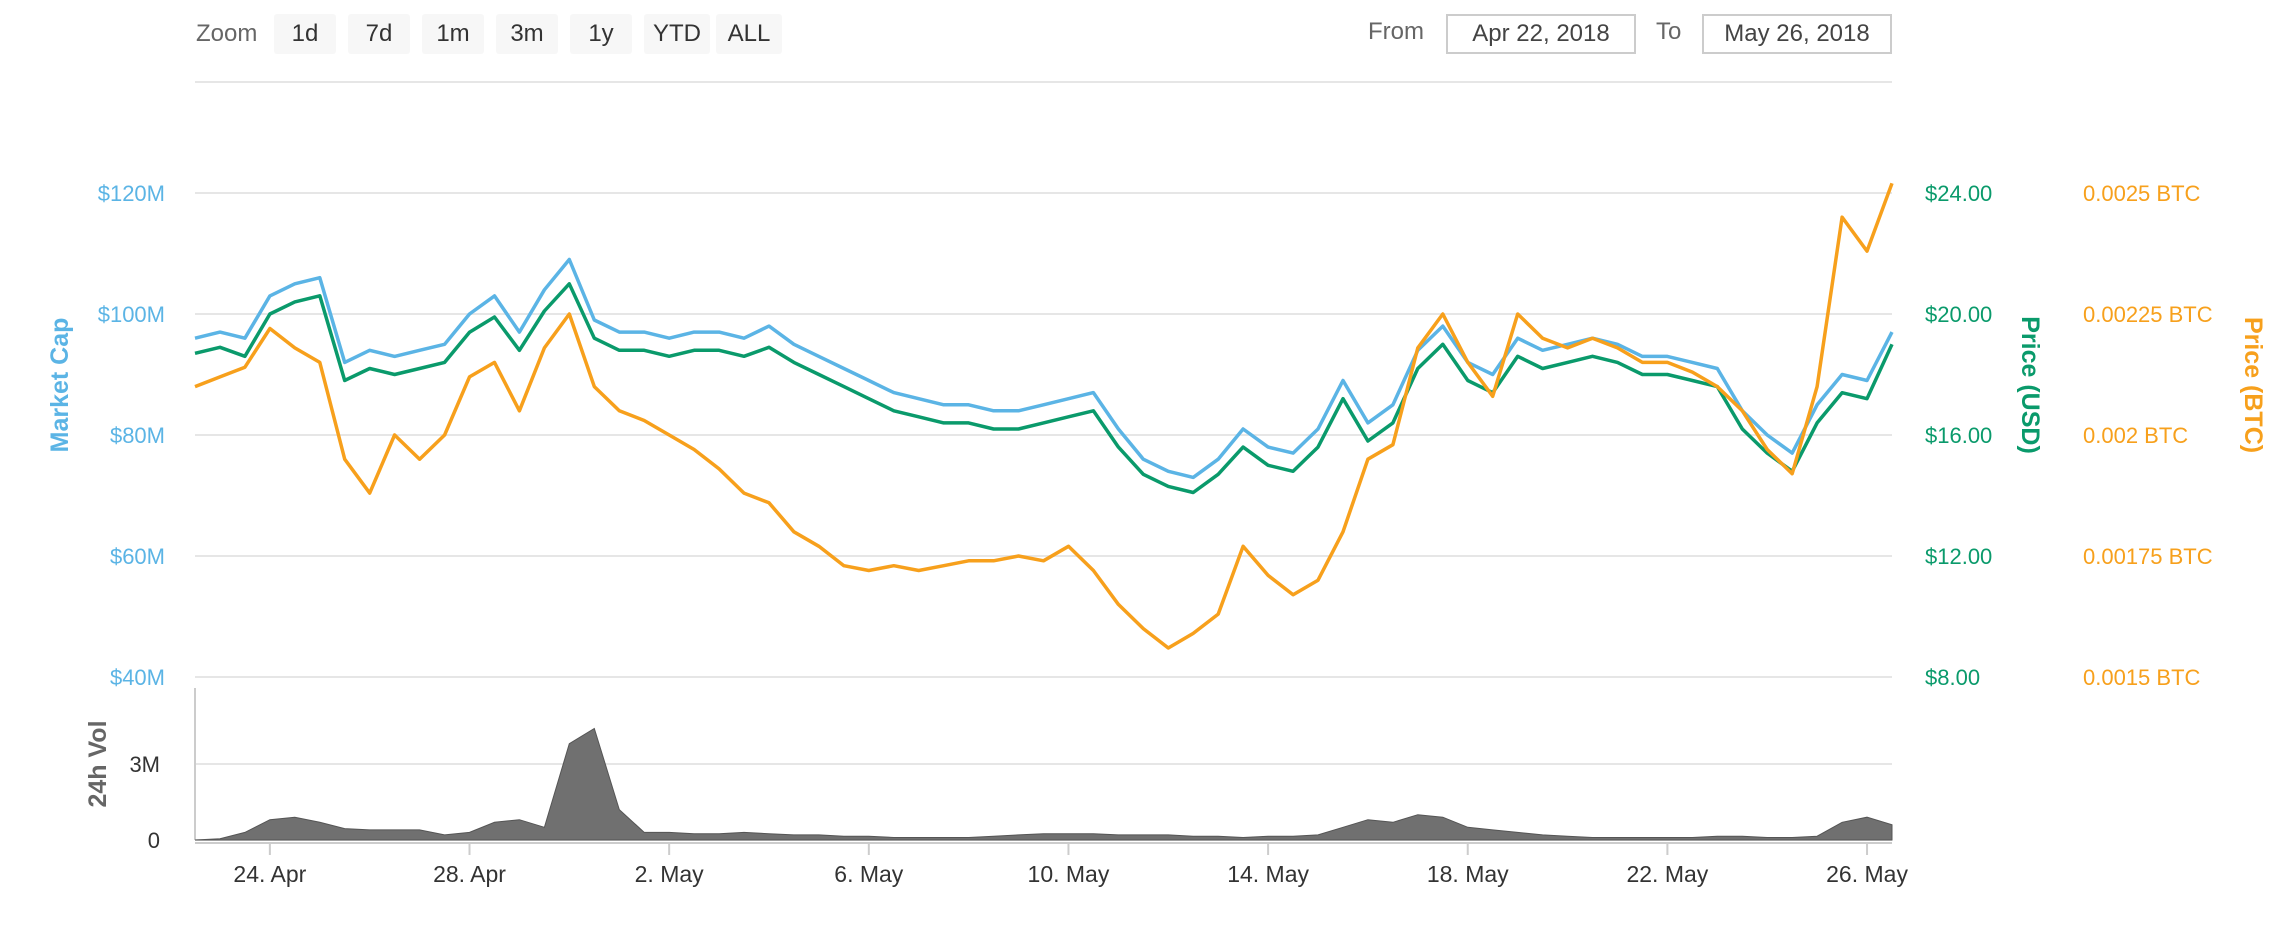 The image size is (2282, 927). I want to click on price-btc-tick-label-2: 0.002 BTC, so click(2135, 435).